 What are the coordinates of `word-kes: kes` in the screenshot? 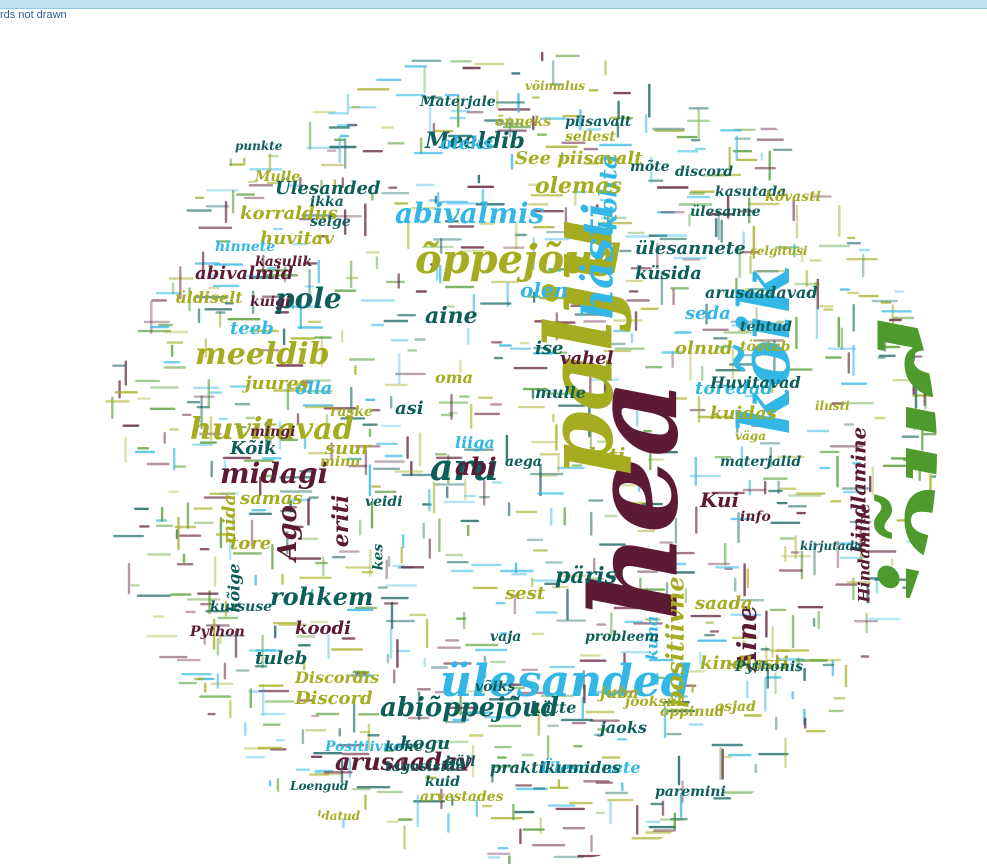 It's located at (378, 557).